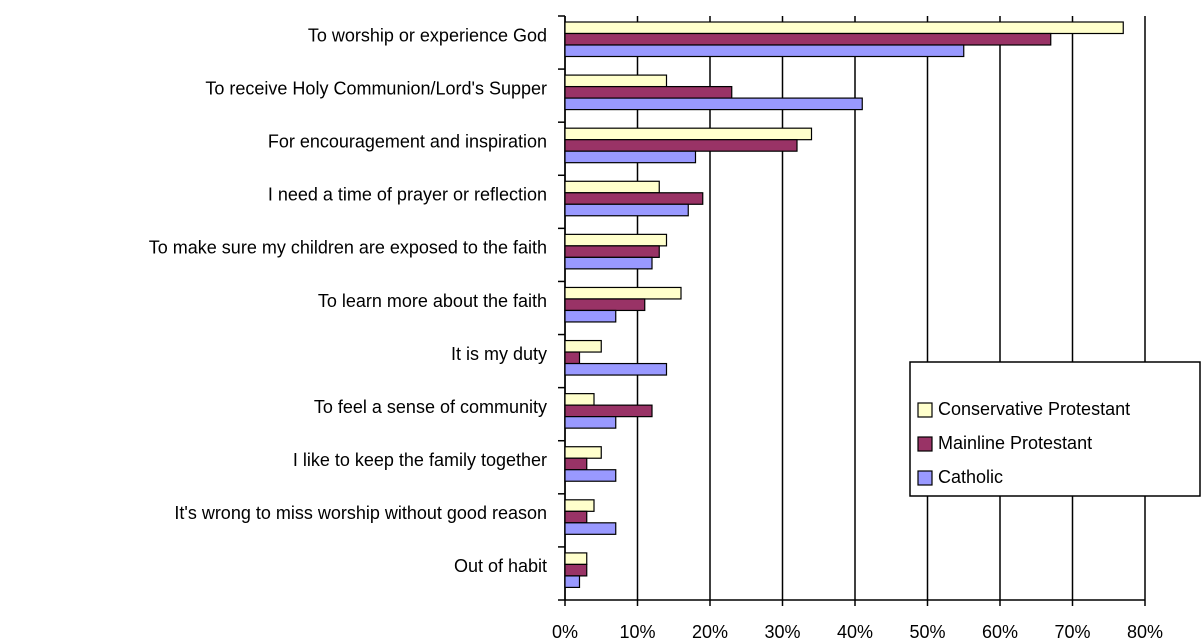 The width and height of the screenshot is (1201, 641). What do you see at coordinates (1015, 443) in the screenshot?
I see `legend-label: Mainline Protestant` at bounding box center [1015, 443].